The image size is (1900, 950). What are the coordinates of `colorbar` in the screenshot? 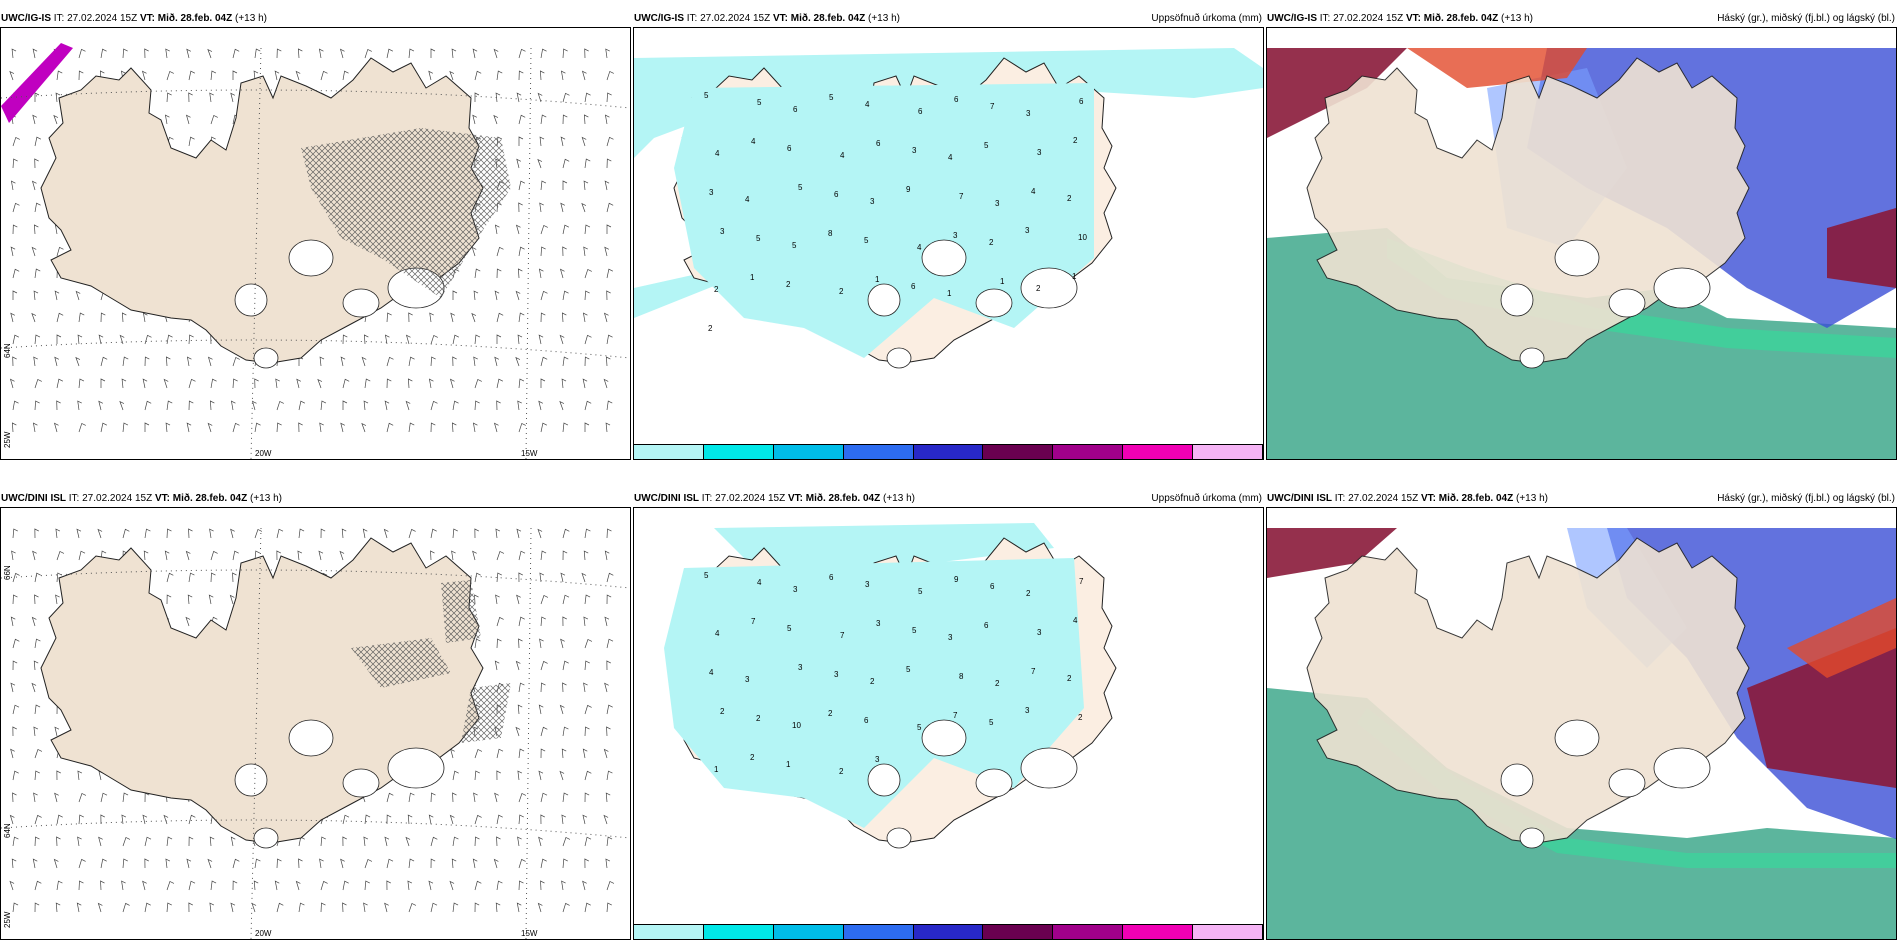 It's located at (948, 451).